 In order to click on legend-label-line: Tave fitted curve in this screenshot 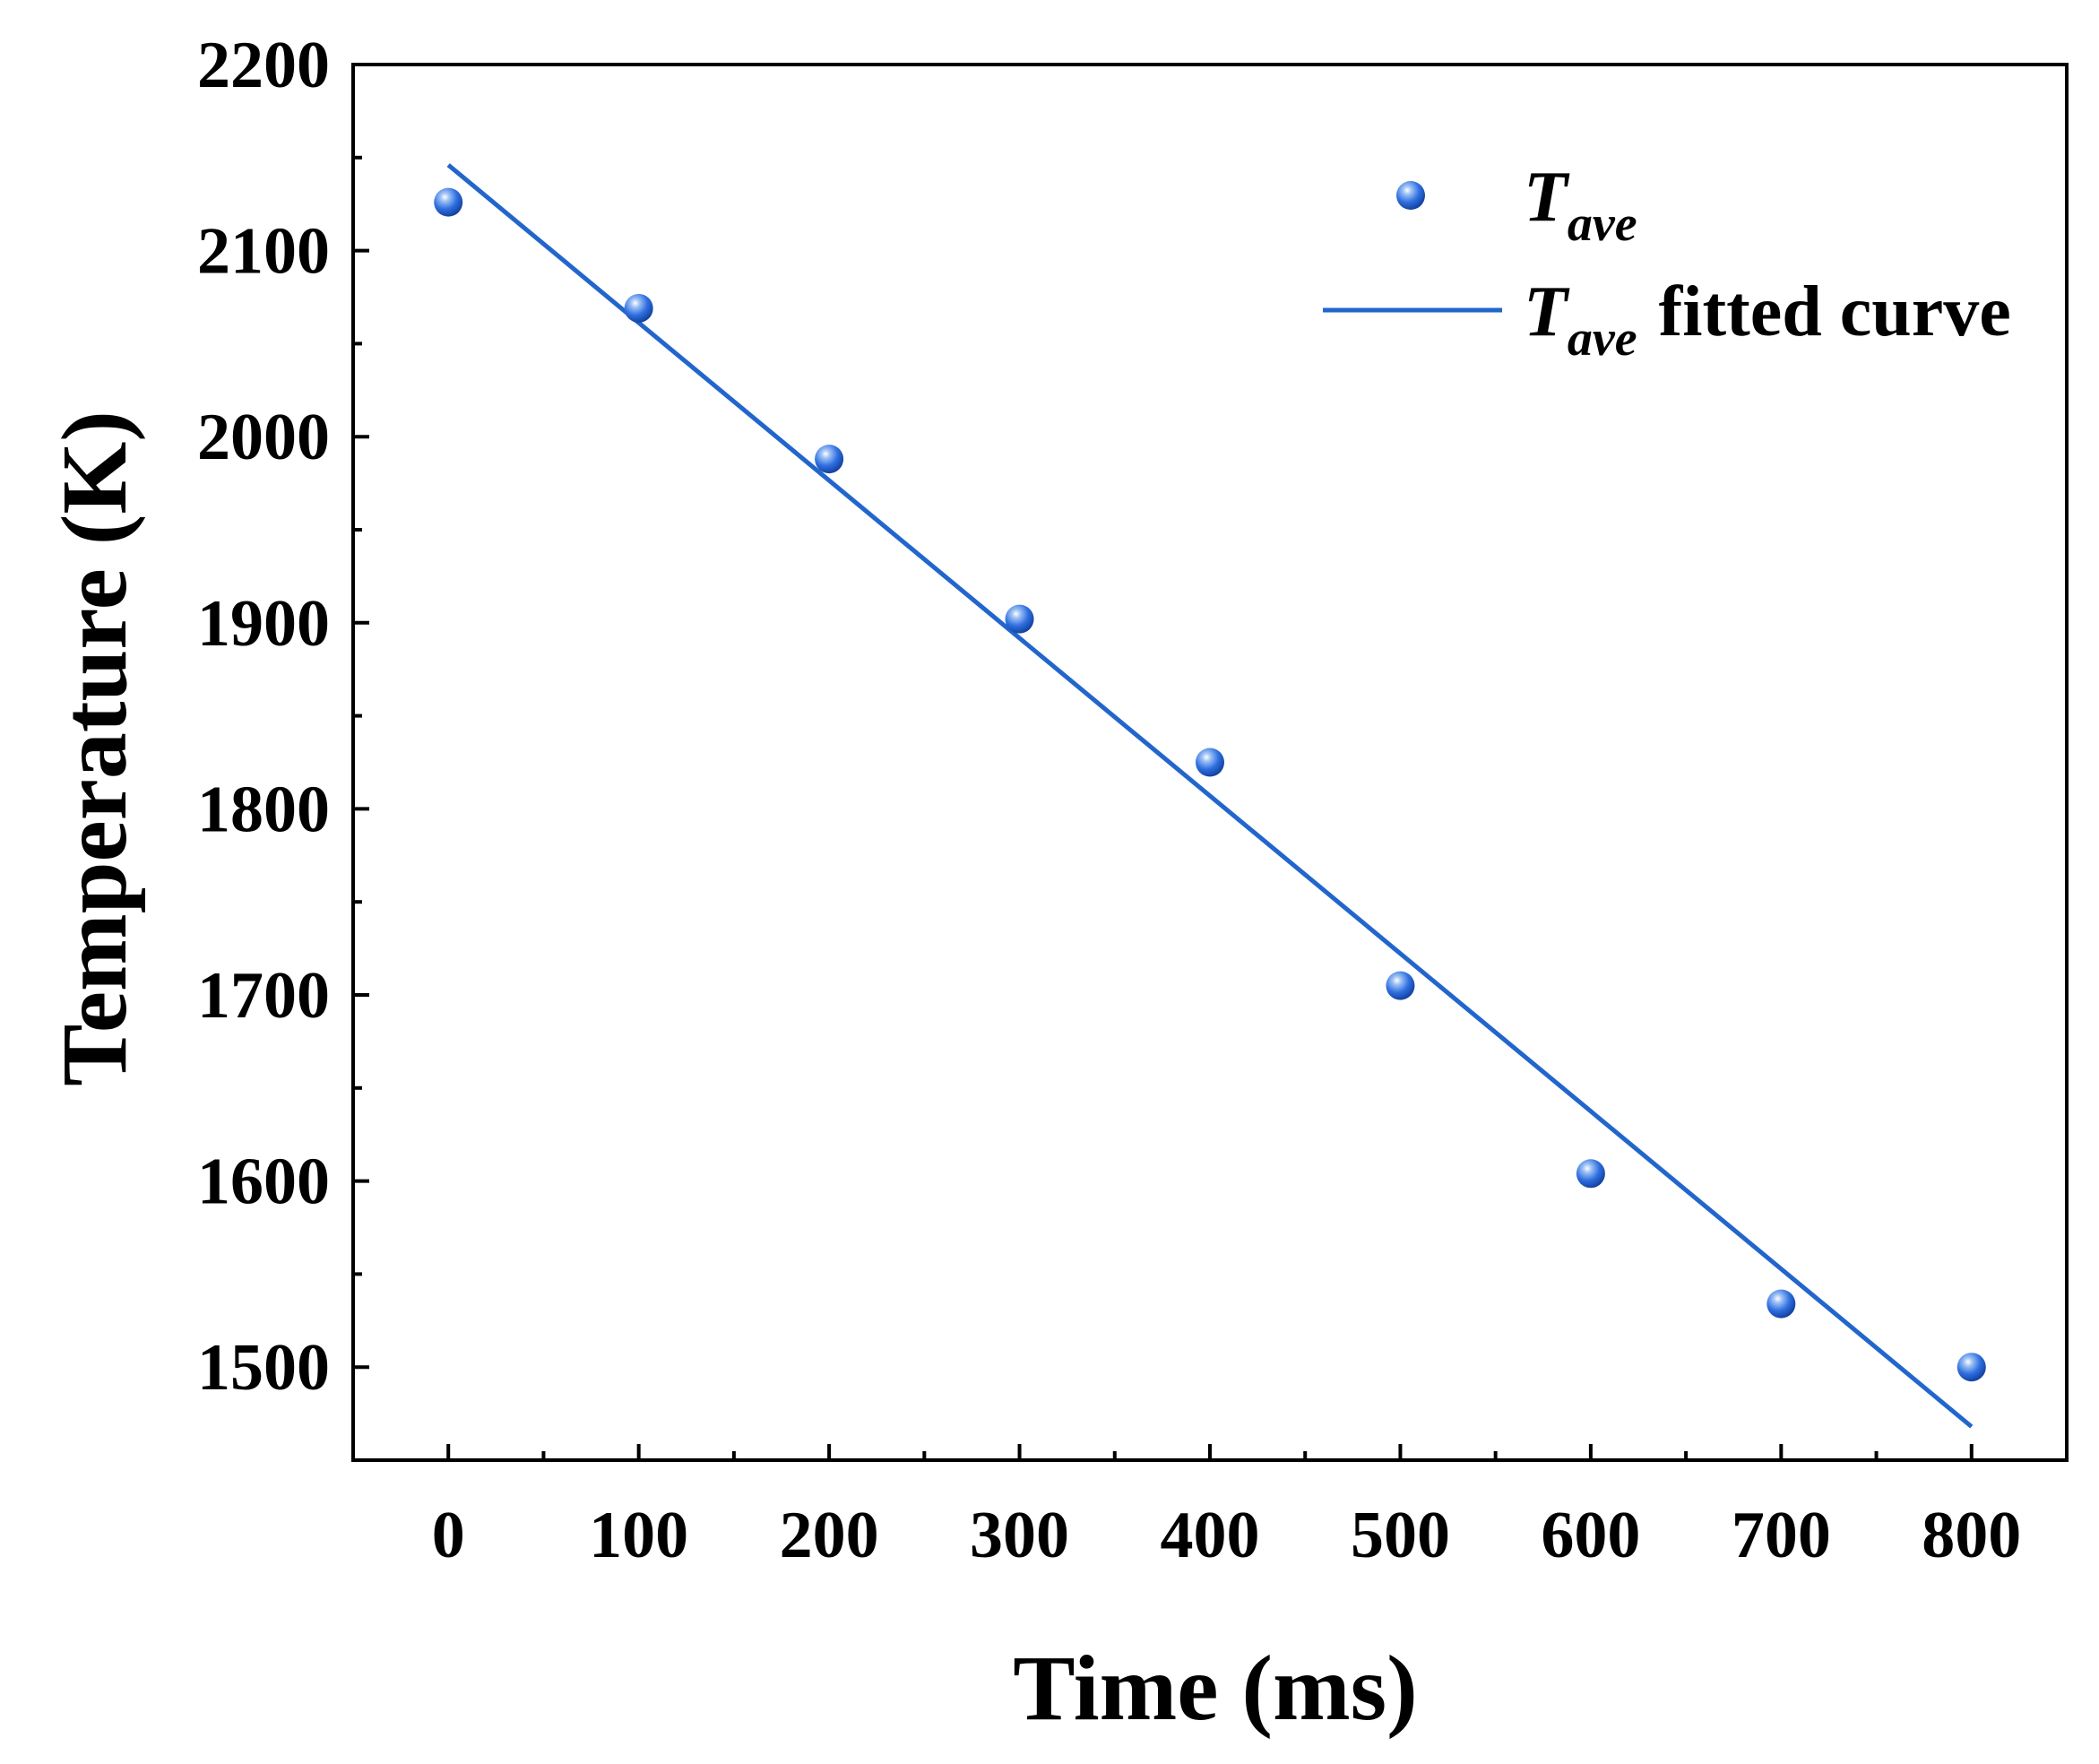, I will do `click(1767, 319)`.